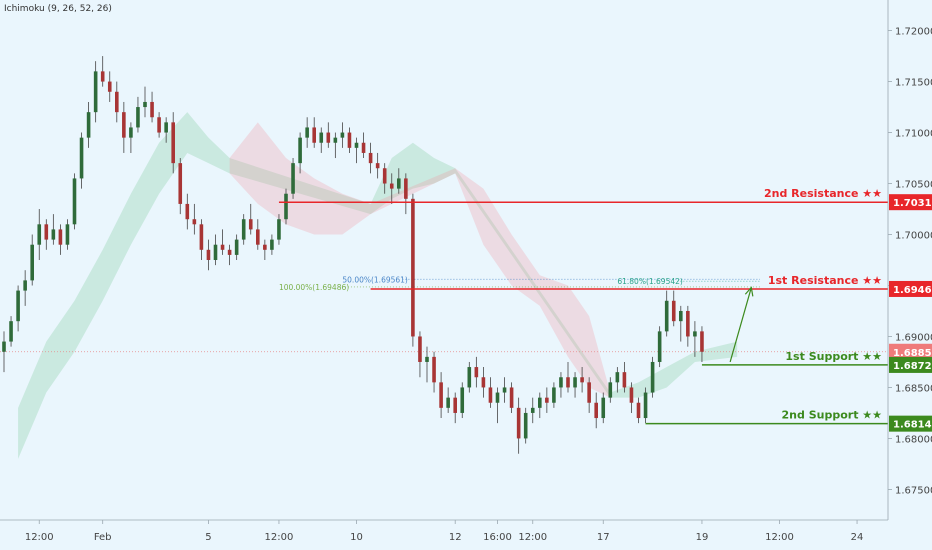 The image size is (932, 550). I want to click on x-tick-label: 5, so click(208, 537).